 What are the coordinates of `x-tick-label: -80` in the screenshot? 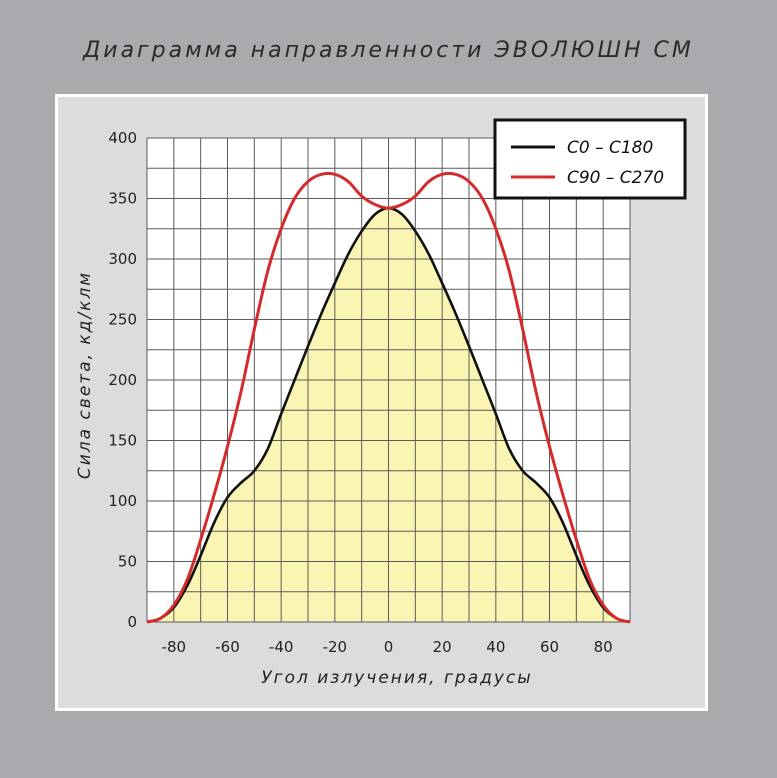 It's located at (174, 647).